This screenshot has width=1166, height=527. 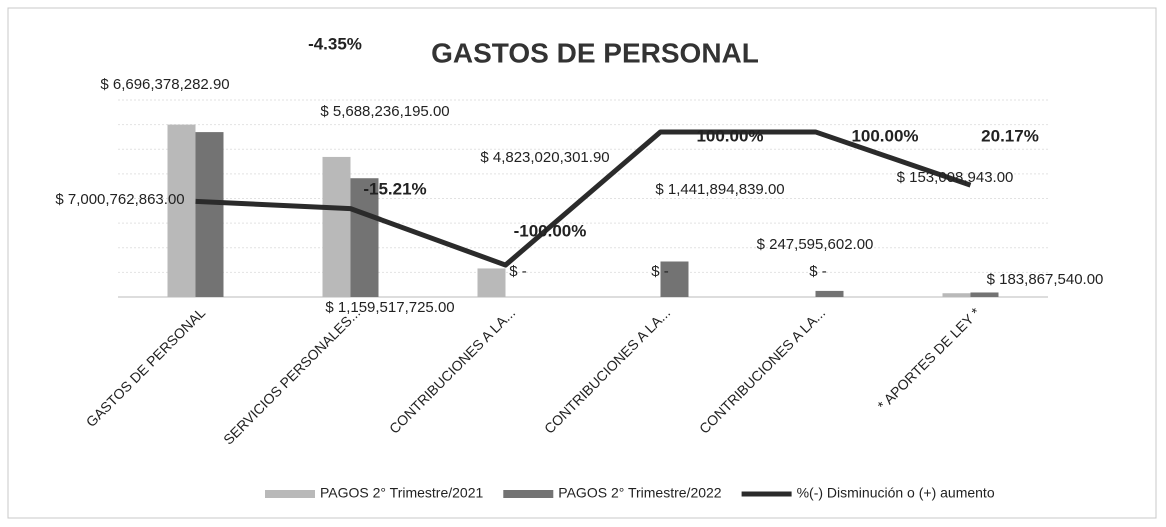 What do you see at coordinates (955, 177) in the screenshot?
I see `value-label: $ 153,008,943.00` at bounding box center [955, 177].